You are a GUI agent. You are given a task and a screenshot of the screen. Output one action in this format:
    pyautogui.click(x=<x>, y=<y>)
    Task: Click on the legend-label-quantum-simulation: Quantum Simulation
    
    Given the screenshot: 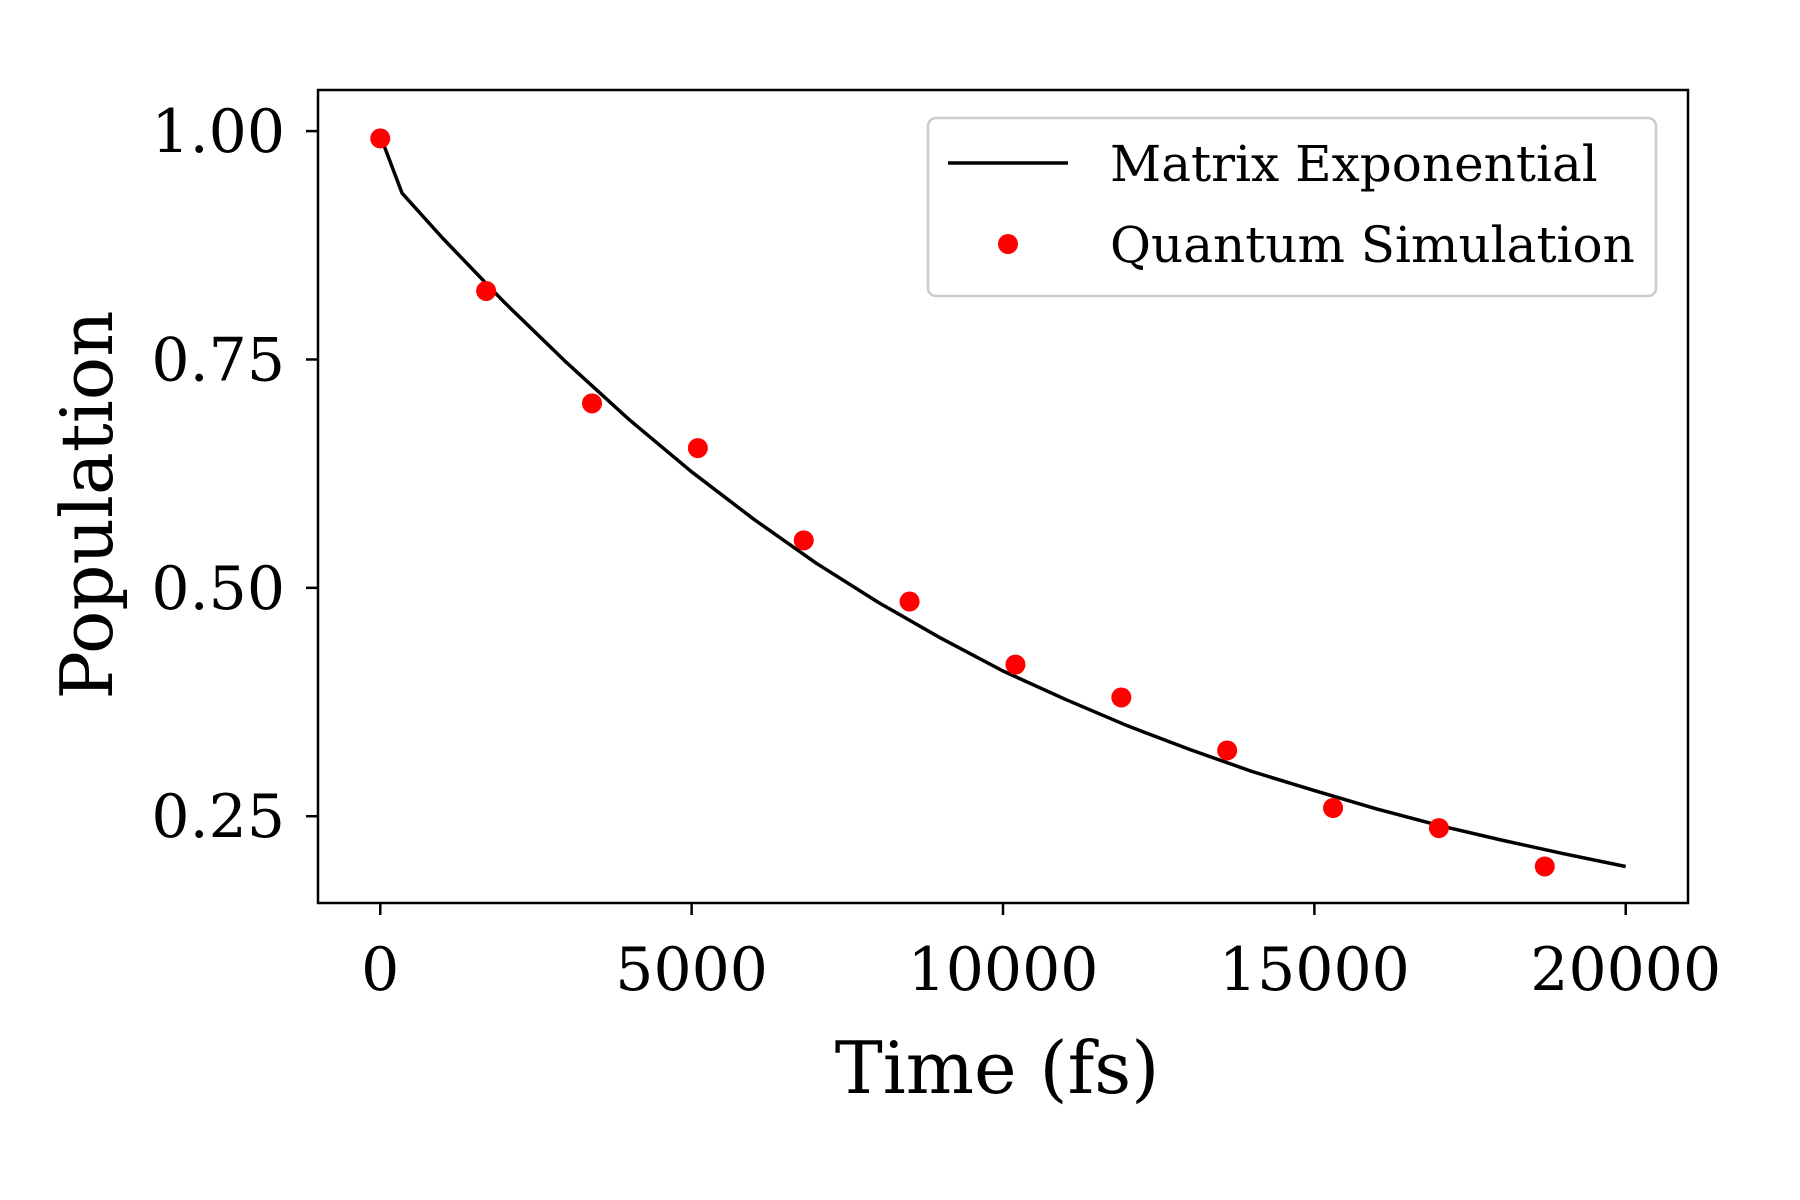 What is the action you would take?
    pyautogui.click(x=1372, y=245)
    